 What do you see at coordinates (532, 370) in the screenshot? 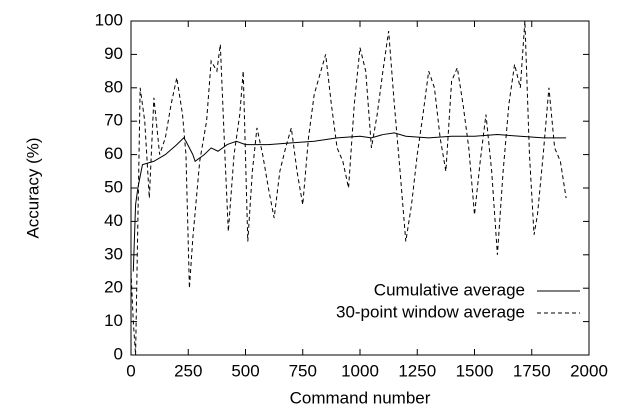
I see `x-tick-label: 1750` at bounding box center [532, 370].